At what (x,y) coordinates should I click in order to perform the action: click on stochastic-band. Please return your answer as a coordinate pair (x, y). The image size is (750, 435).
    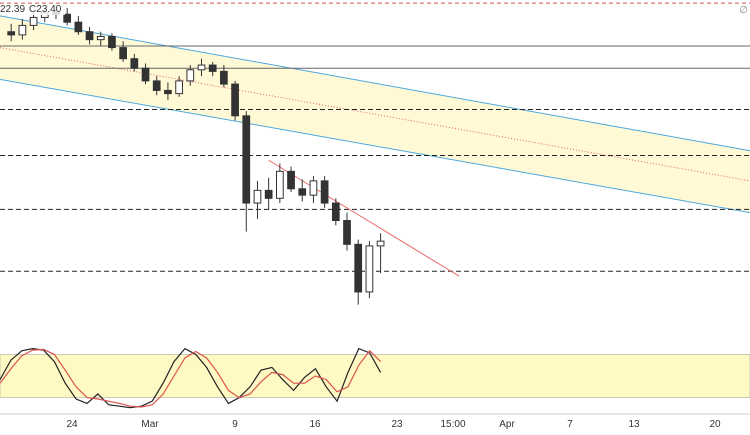
    Looking at the image, I should click on (375, 376).